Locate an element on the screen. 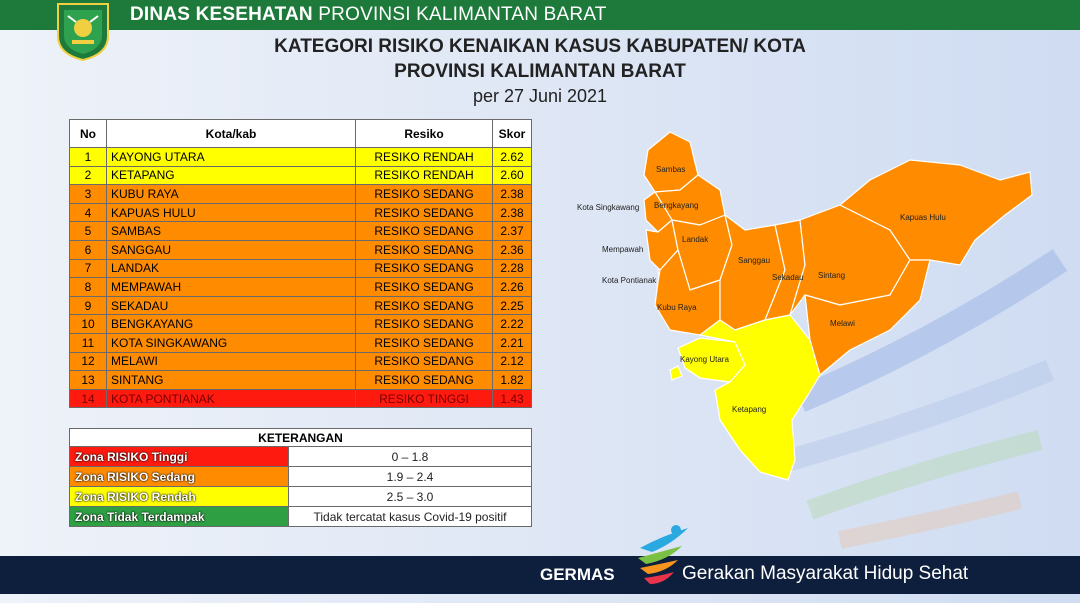 Image resolution: width=1080 pixels, height=603 pixels. row-name: KAYONG UTARA is located at coordinates (231, 157).